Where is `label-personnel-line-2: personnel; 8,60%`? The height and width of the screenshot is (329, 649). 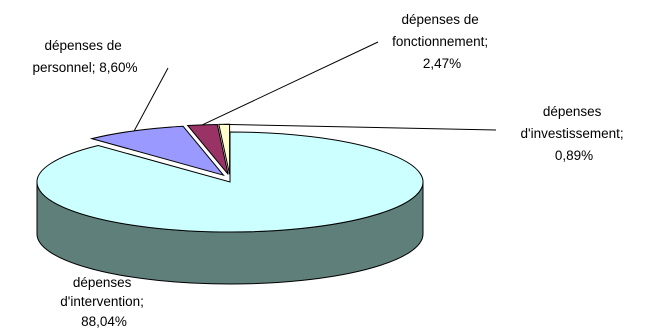
label-personnel-line-2: personnel; 8,60% is located at coordinates (84, 67).